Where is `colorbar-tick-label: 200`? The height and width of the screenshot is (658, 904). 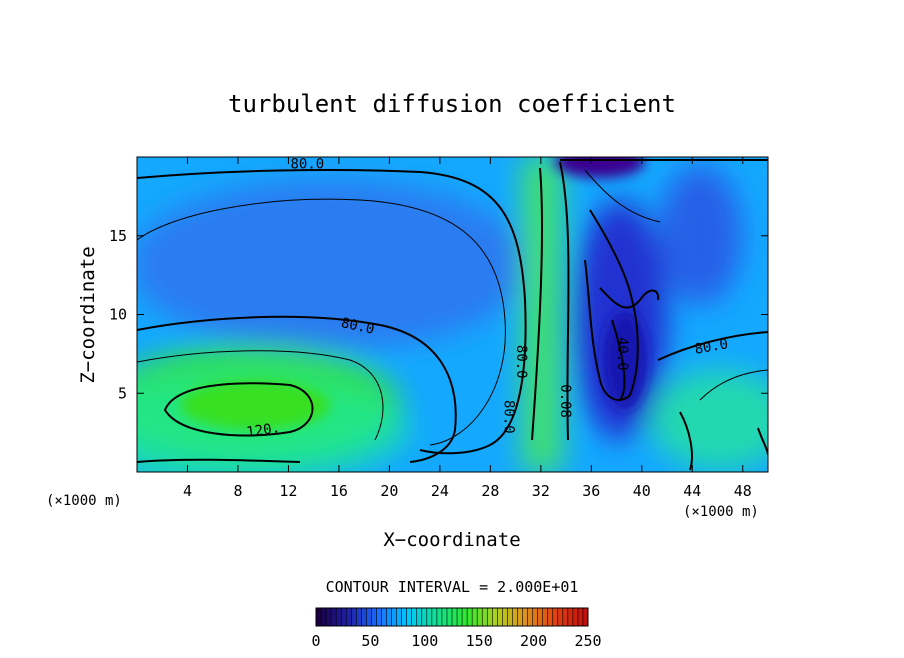
colorbar-tick-label: 200 is located at coordinates (533, 641).